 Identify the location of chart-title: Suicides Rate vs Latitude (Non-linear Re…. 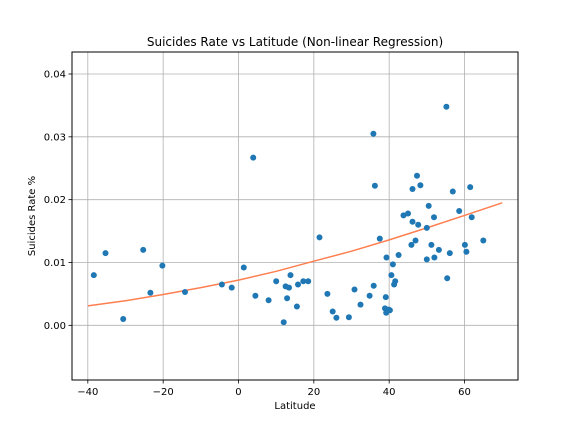
(295, 42).